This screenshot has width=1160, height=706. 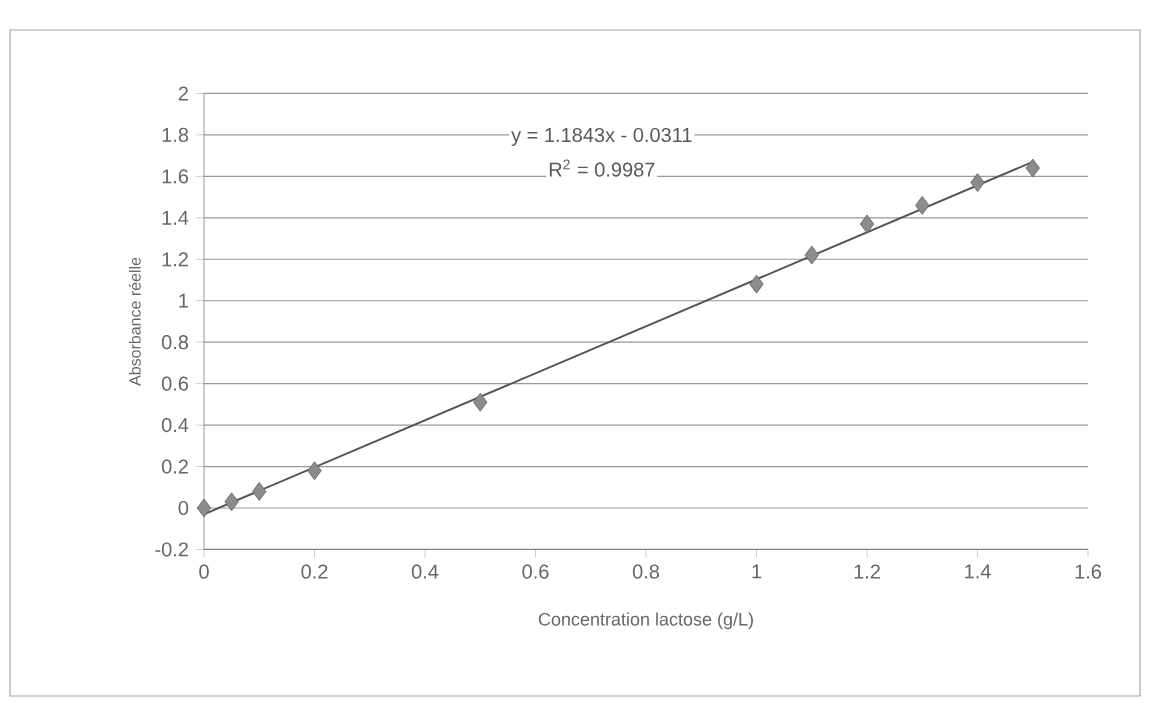 What do you see at coordinates (171, 549) in the screenshot?
I see `y-tick-label: -0.2` at bounding box center [171, 549].